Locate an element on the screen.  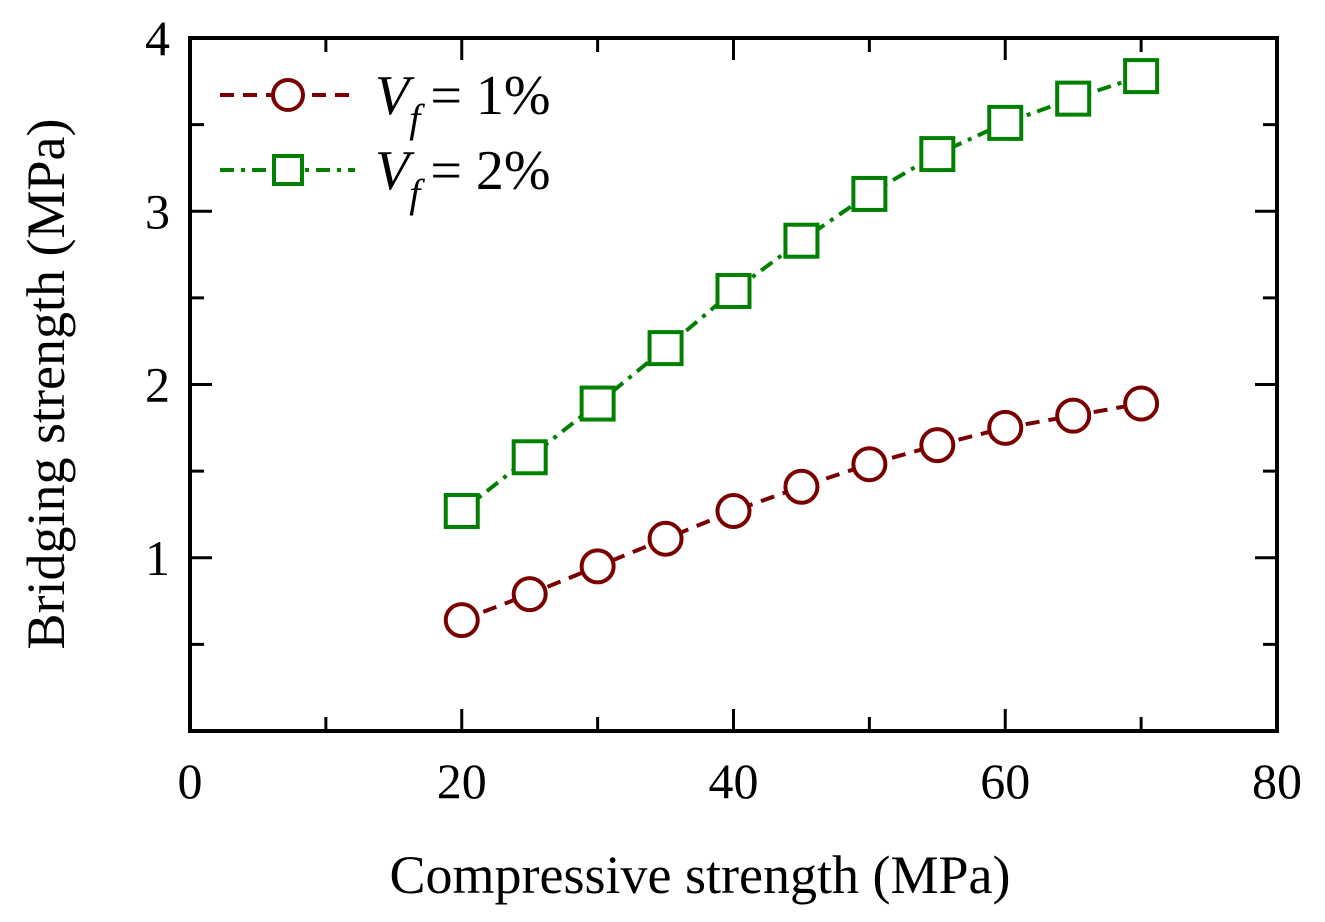
legend-entry-vf-2: Vf = 2% is located at coordinates (385, 178).